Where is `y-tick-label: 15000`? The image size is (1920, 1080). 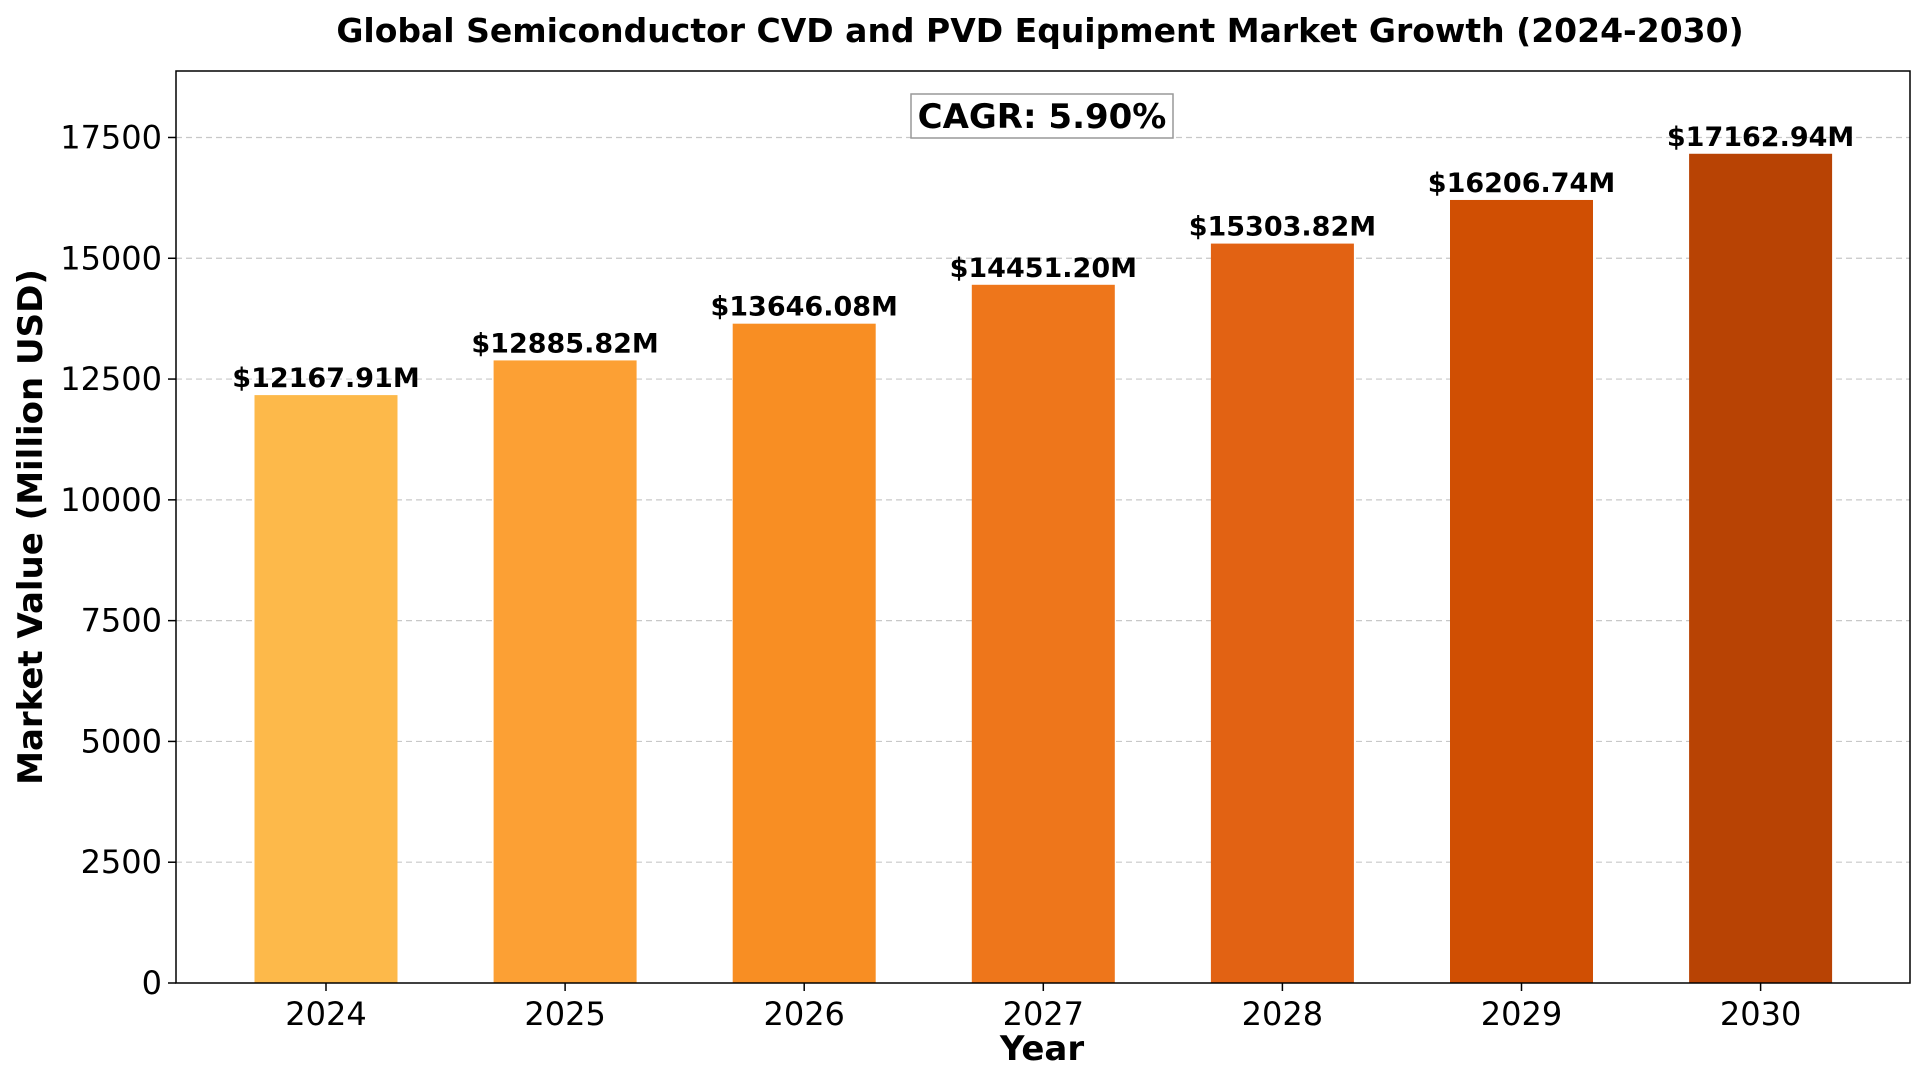
y-tick-label: 15000 is located at coordinates (111, 258).